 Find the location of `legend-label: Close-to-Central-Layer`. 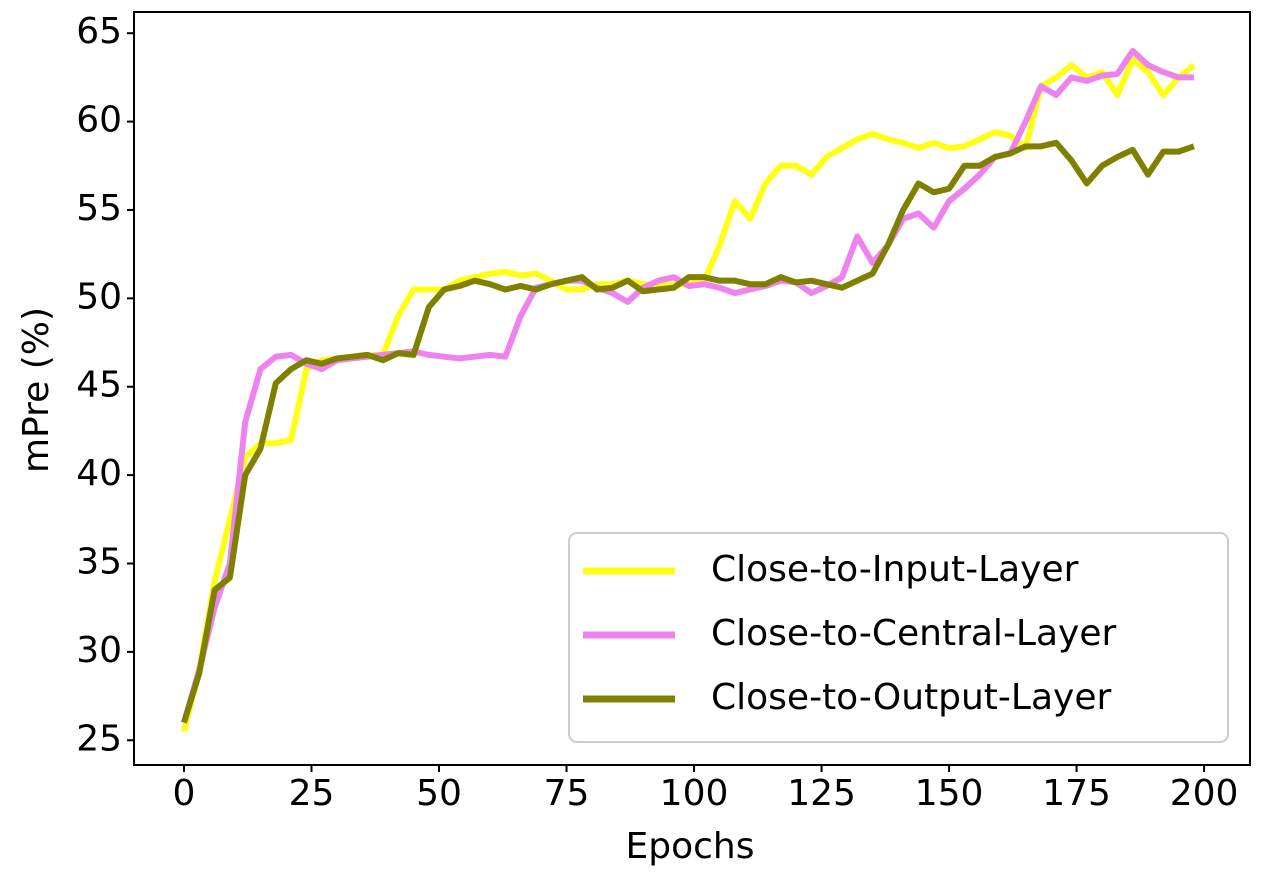

legend-label: Close-to-Central-Layer is located at coordinates (913, 633).